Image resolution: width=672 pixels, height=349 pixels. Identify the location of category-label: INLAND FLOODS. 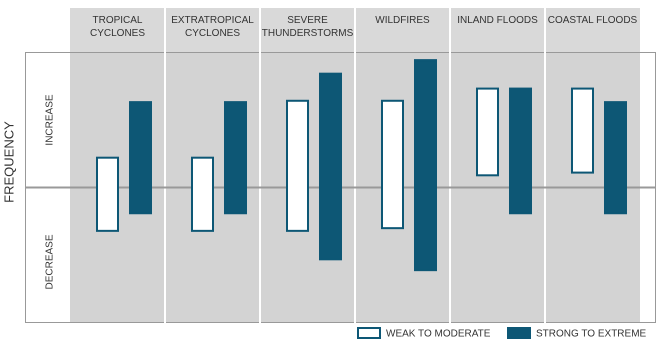
(497, 20).